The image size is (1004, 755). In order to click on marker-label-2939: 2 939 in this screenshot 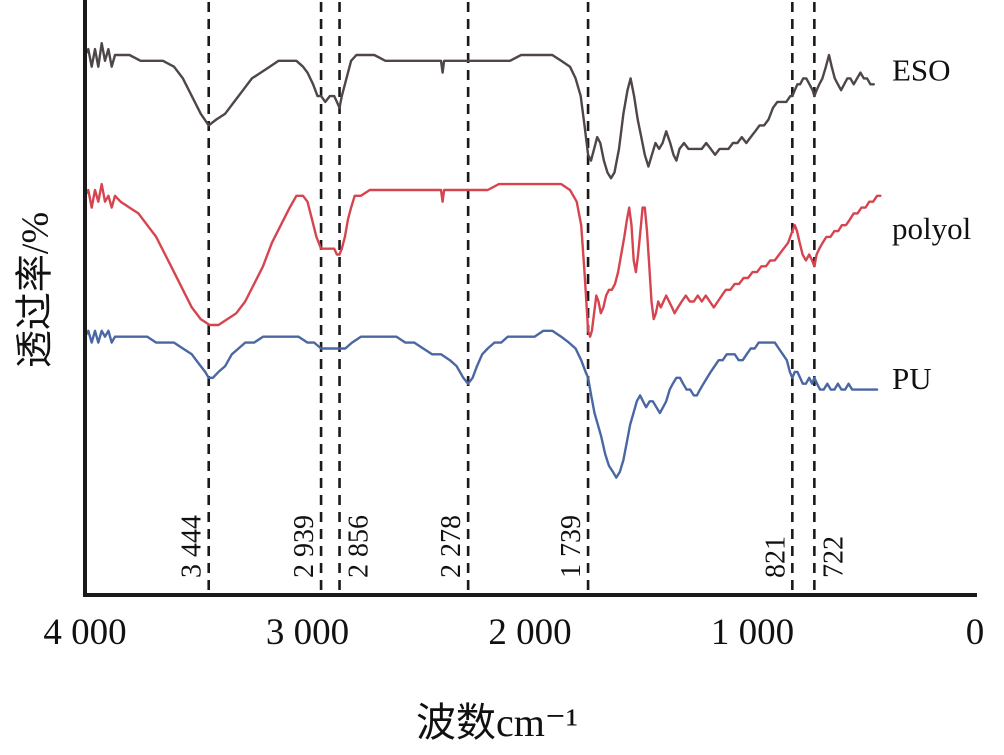, I will do `click(304, 546)`.